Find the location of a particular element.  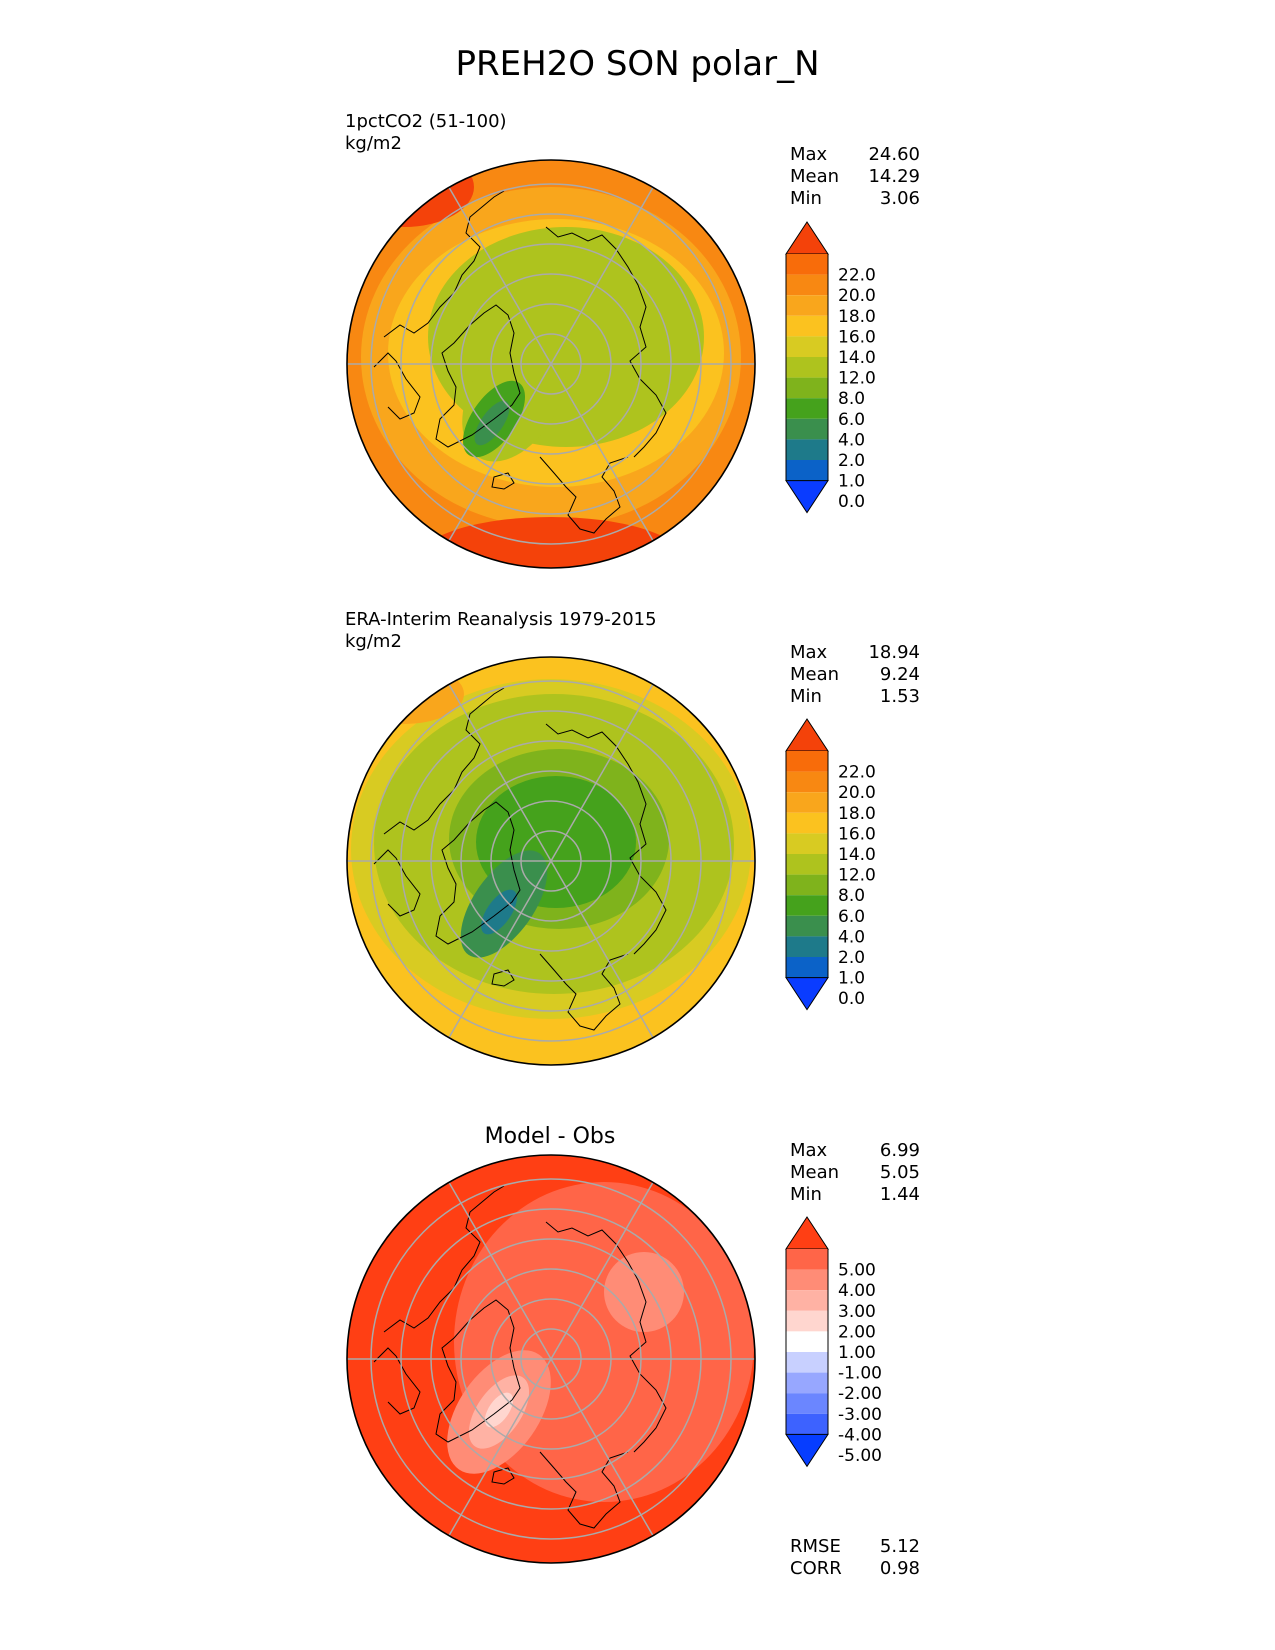

panel-model-colorbar-tick-label: 18.0 is located at coordinates (857, 317).